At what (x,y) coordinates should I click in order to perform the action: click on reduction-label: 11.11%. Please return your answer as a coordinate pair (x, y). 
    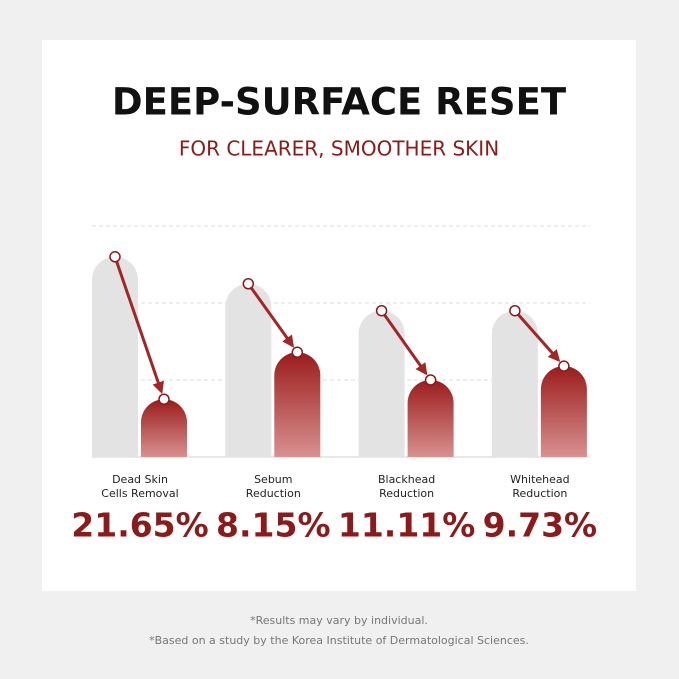
    Looking at the image, I should click on (406, 525).